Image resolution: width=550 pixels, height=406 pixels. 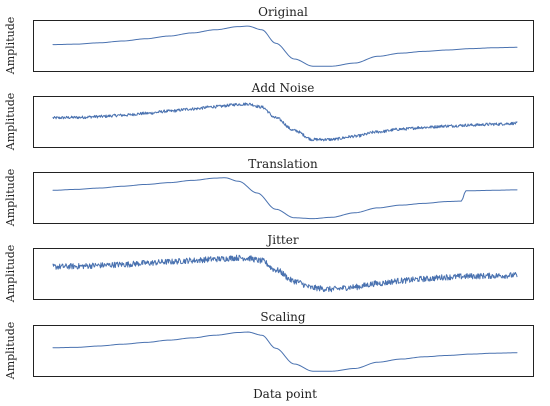 I want to click on panel-title: Jitter, so click(x=281, y=240).